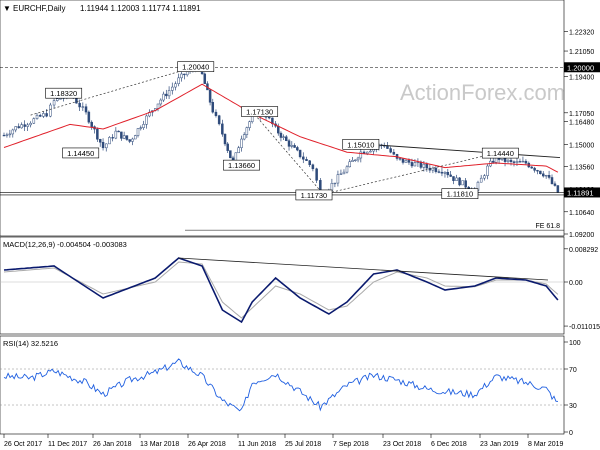 The image size is (600, 450). I want to click on rsi-tick-label: 100, so click(575, 343).